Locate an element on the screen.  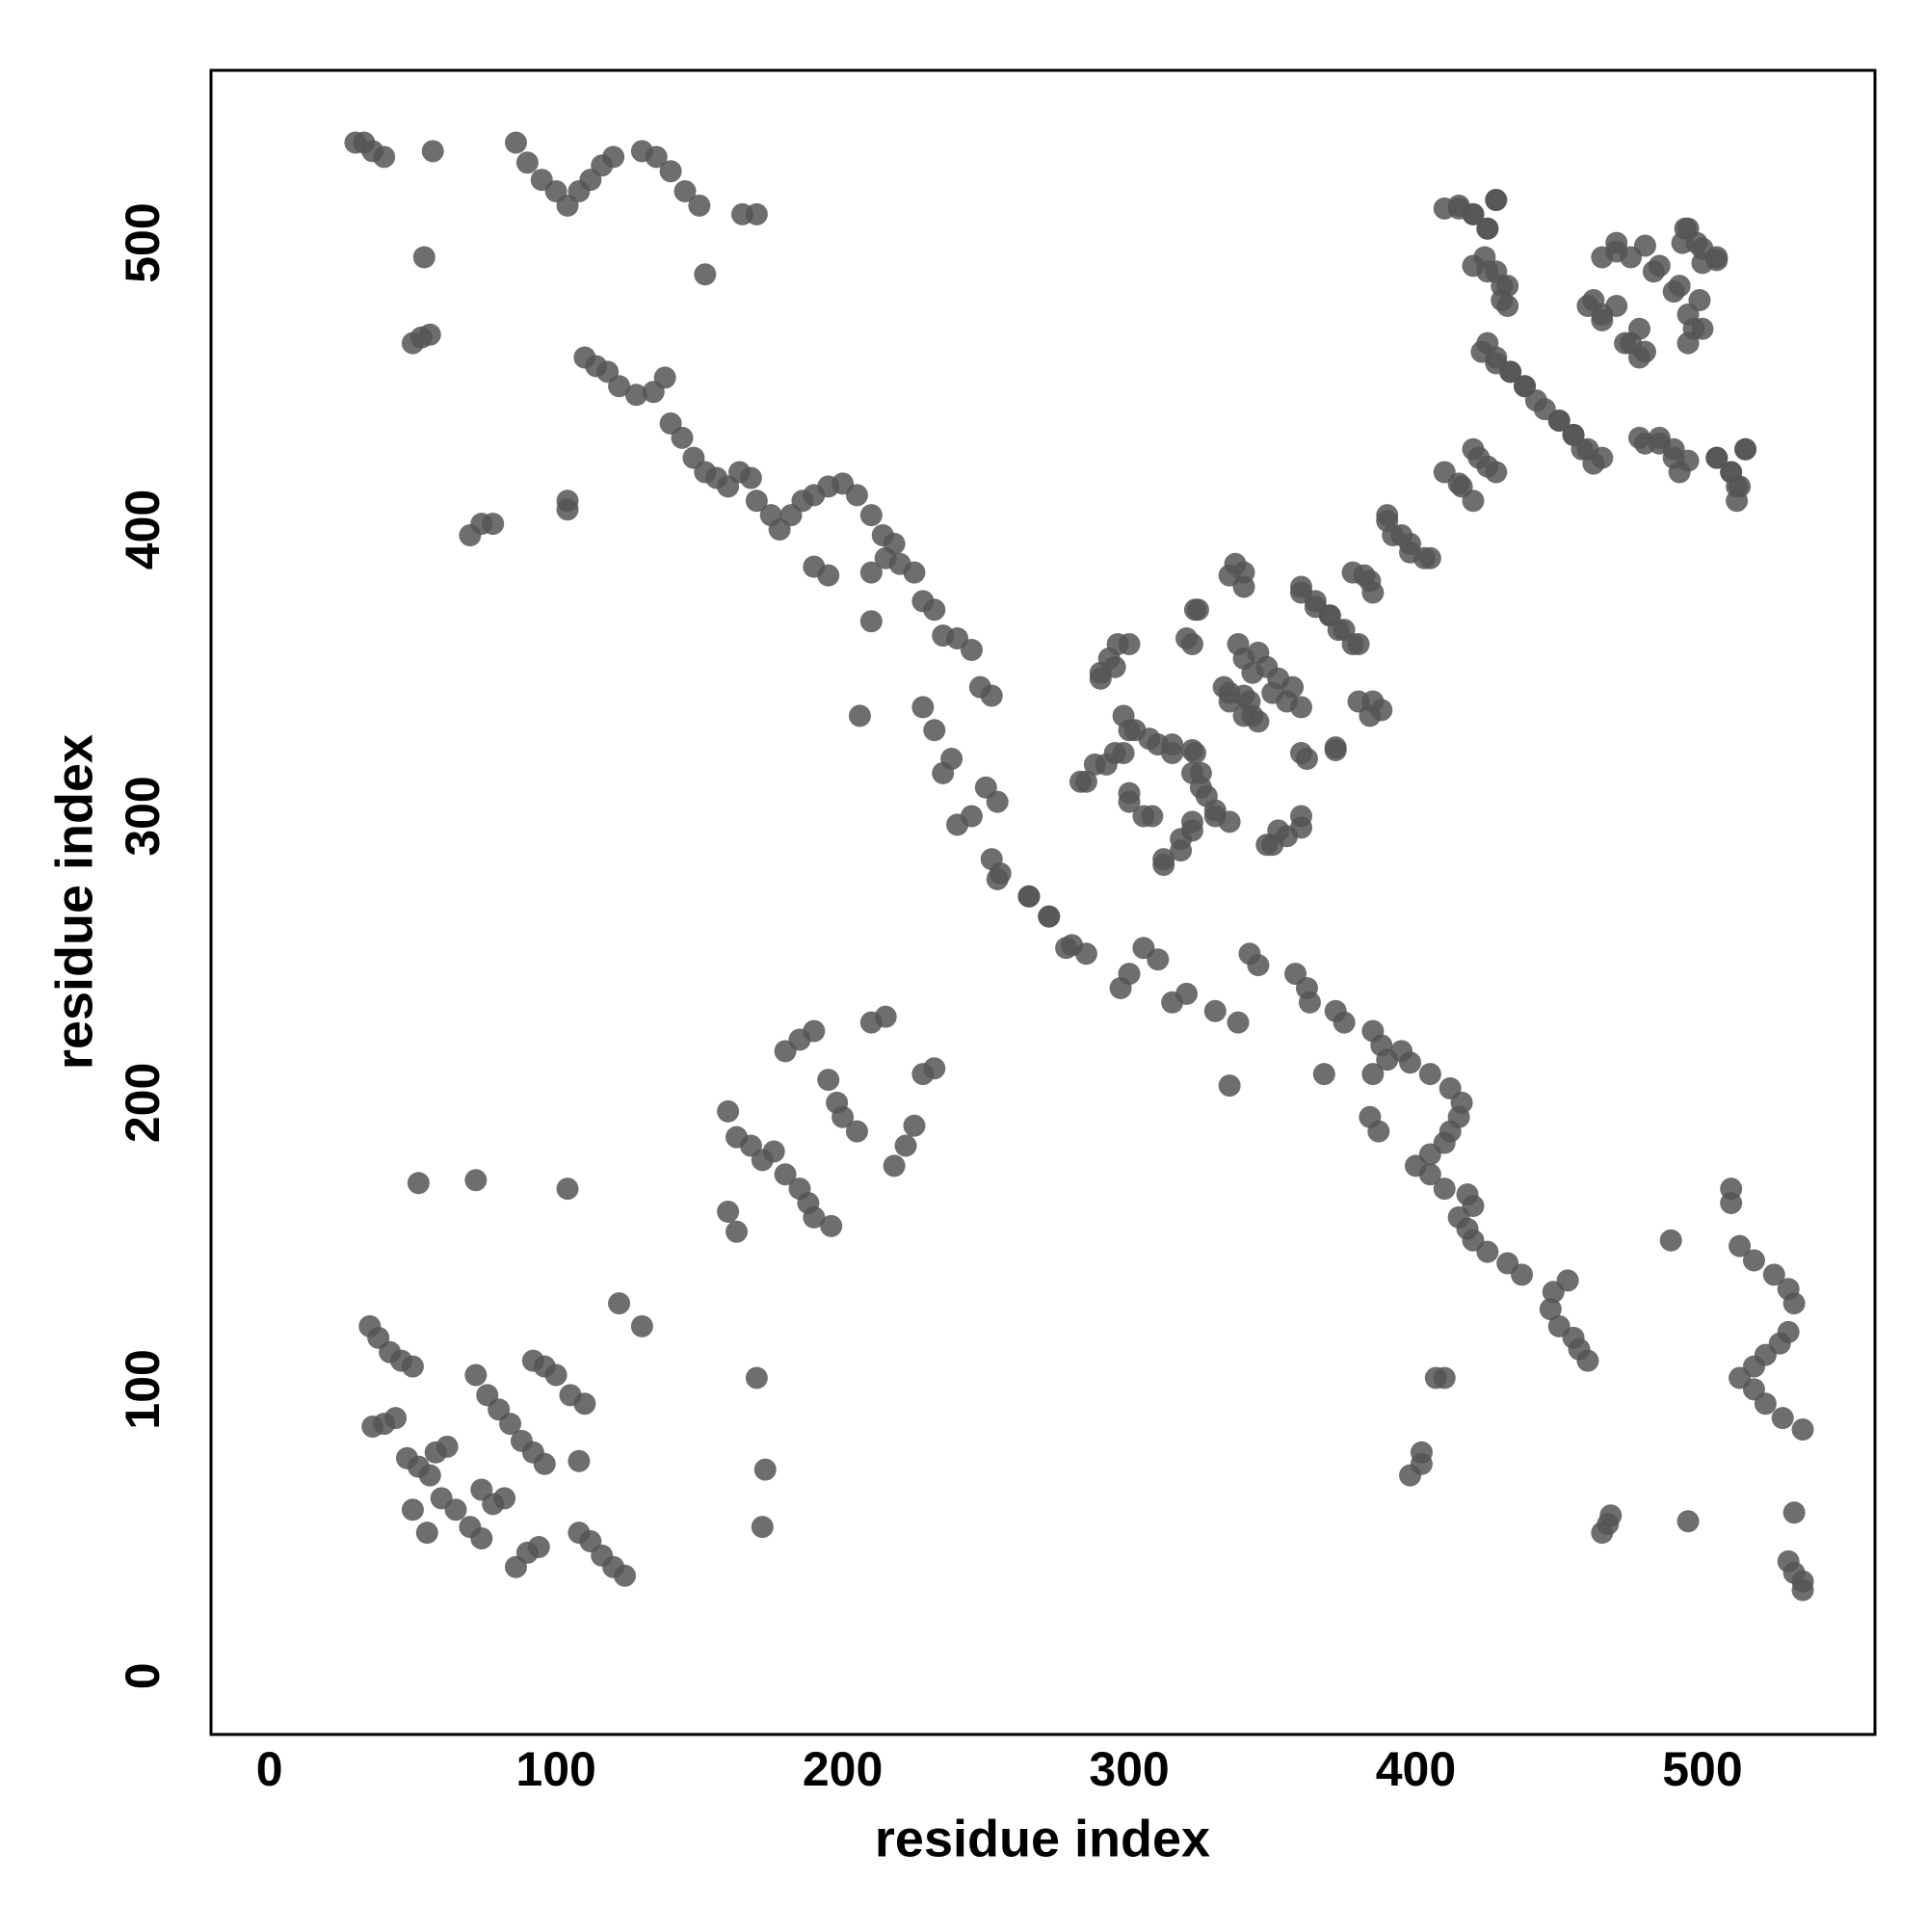
x-tick-label: 100 is located at coordinates (555, 1769).